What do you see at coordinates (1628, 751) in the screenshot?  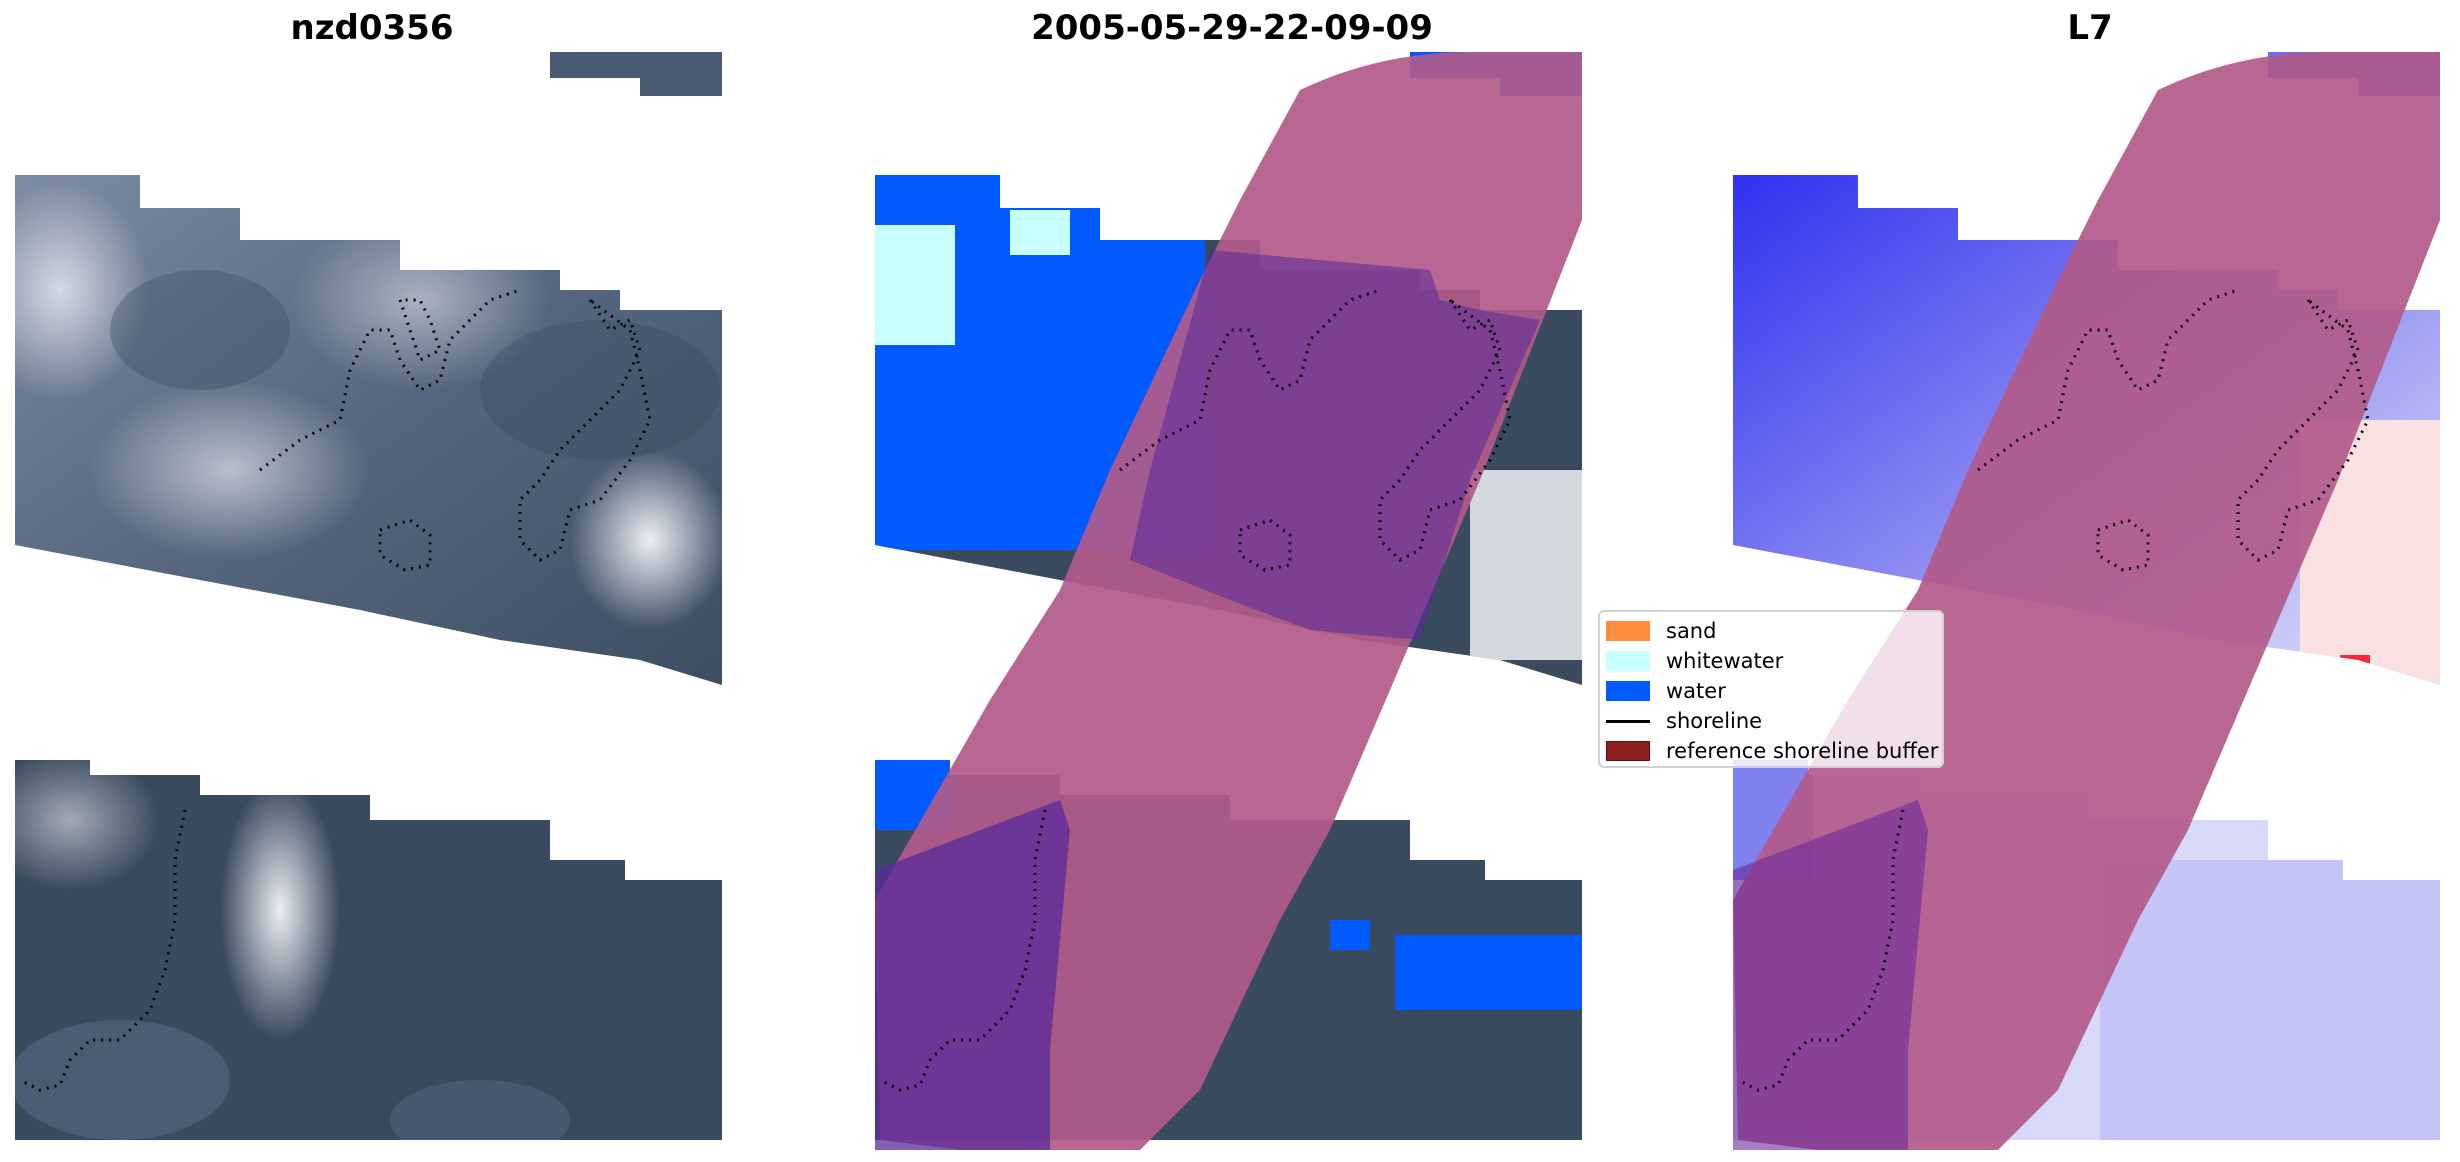 I see `buffer-swatch` at bounding box center [1628, 751].